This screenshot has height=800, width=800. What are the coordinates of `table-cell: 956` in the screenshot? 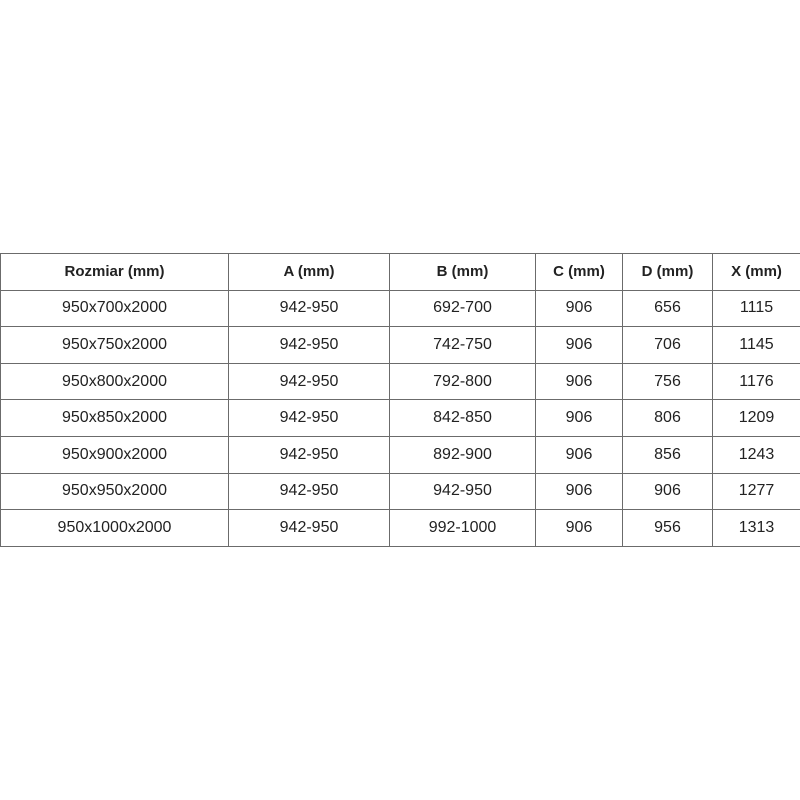 It's located at (667, 528).